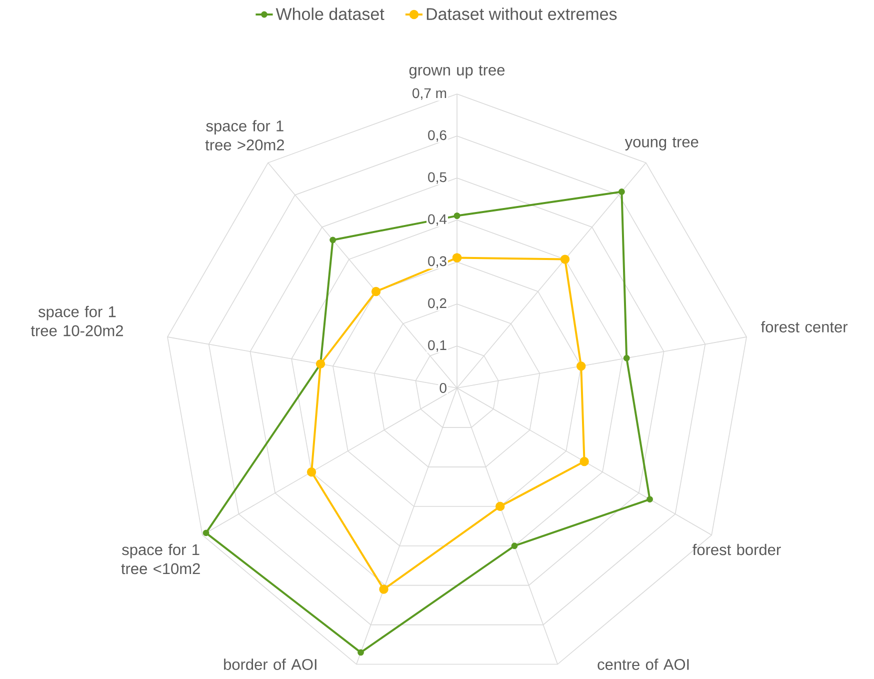  What do you see at coordinates (804, 326) in the screenshot?
I see `spoke-label: forest center` at bounding box center [804, 326].